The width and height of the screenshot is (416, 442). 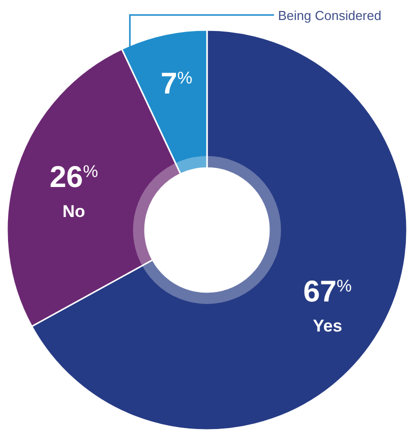 I want to click on slice-label: Being Considered, so click(x=330, y=15).